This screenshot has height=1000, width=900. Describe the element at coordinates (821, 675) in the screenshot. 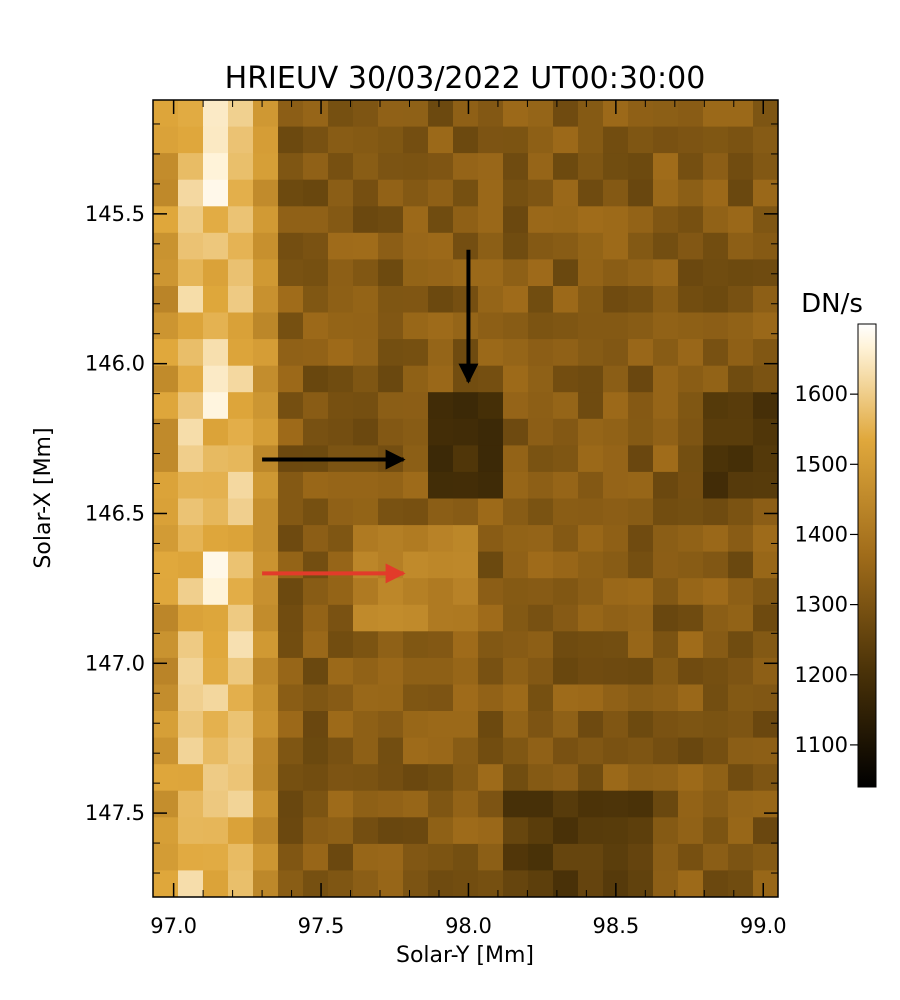

I see `colorbar-tick-label: 1200` at that location.